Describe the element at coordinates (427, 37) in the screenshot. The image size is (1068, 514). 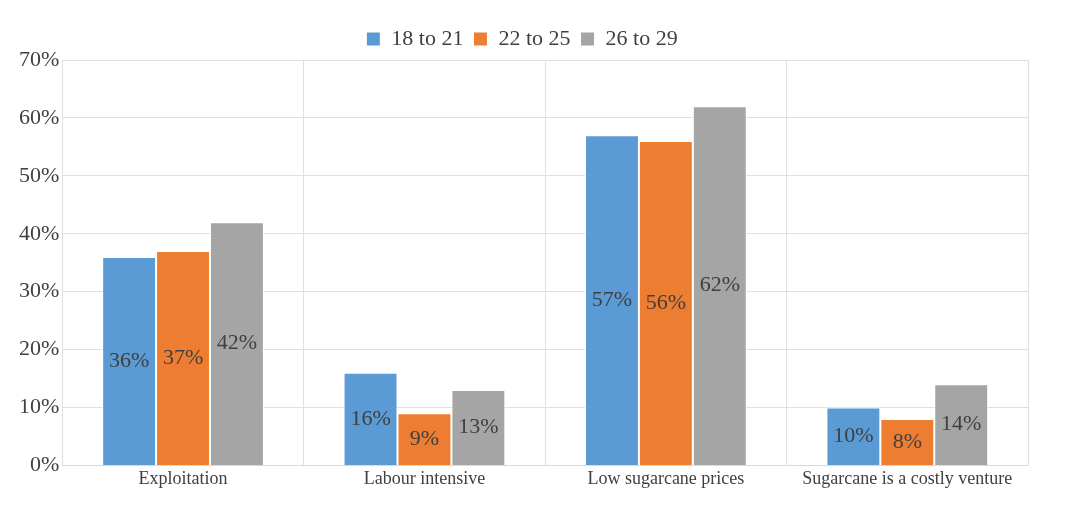
I see `legend-label: 18 to 21` at that location.